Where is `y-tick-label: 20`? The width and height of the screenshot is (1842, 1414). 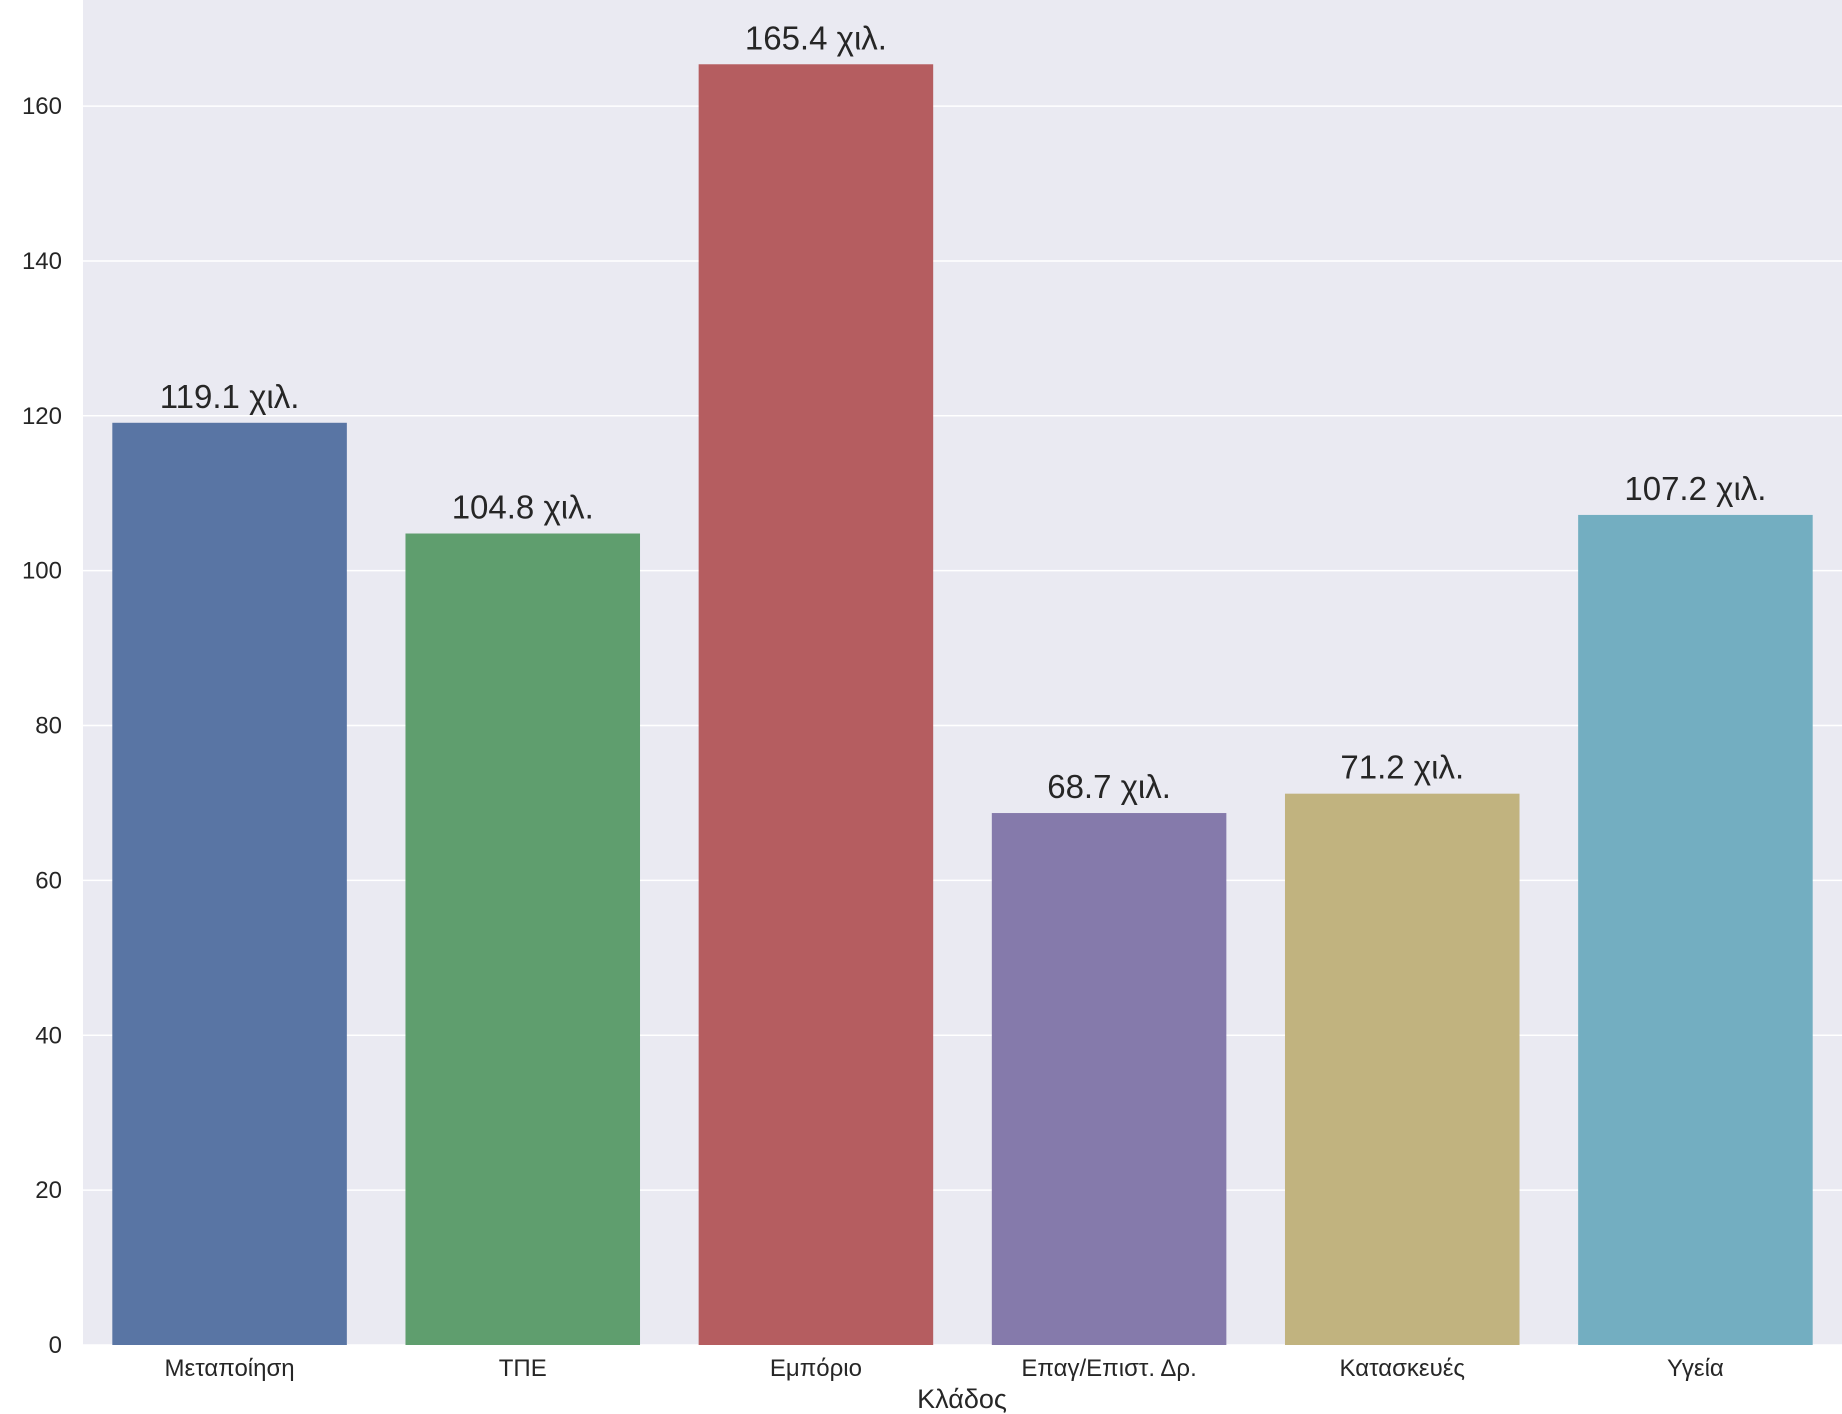 y-tick-label: 20 is located at coordinates (48, 1190).